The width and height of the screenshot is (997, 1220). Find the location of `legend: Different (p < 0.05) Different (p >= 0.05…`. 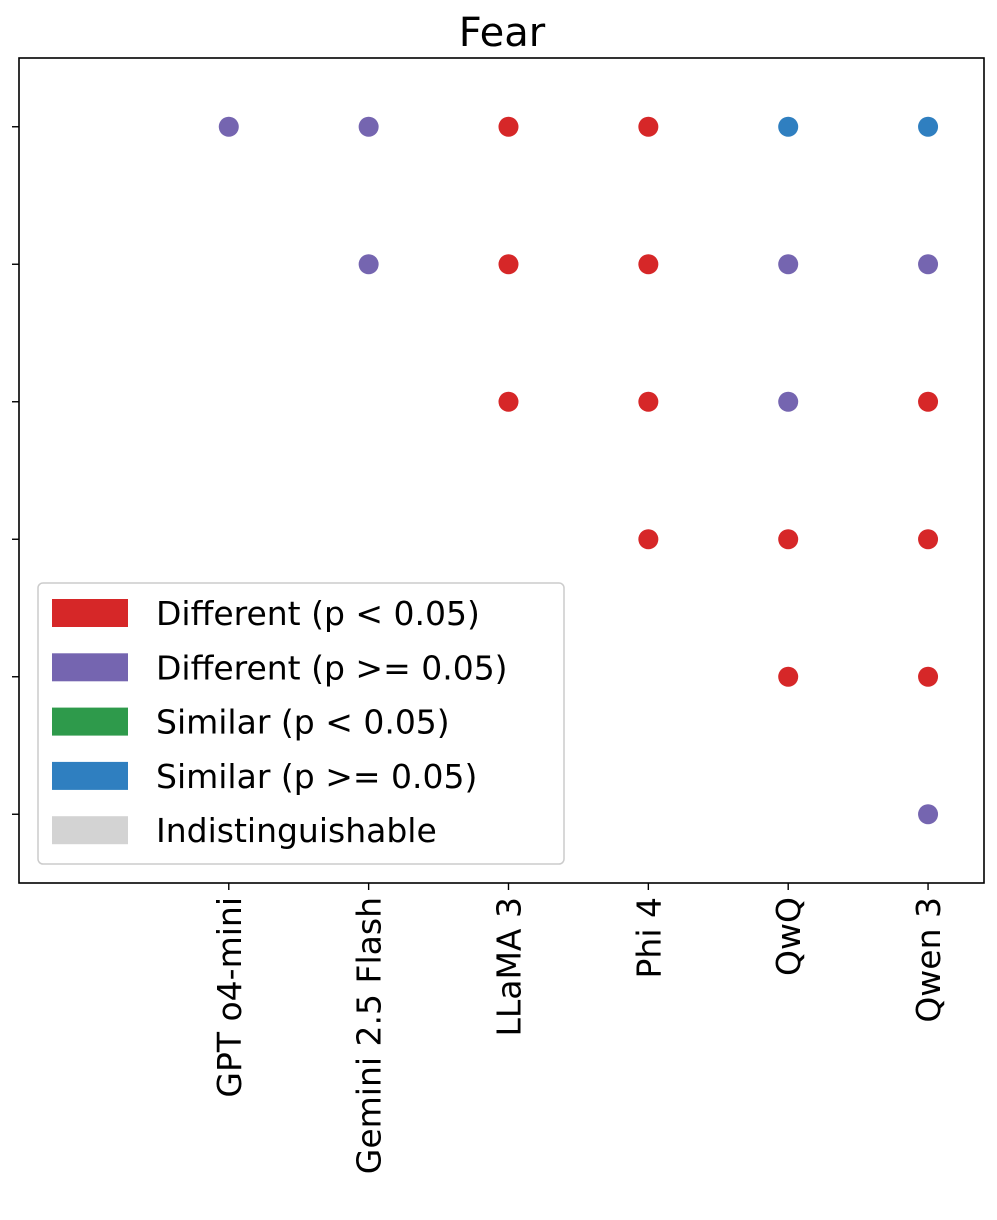

legend: Different (p < 0.05) Different (p >= 0.05… is located at coordinates (301, 723).